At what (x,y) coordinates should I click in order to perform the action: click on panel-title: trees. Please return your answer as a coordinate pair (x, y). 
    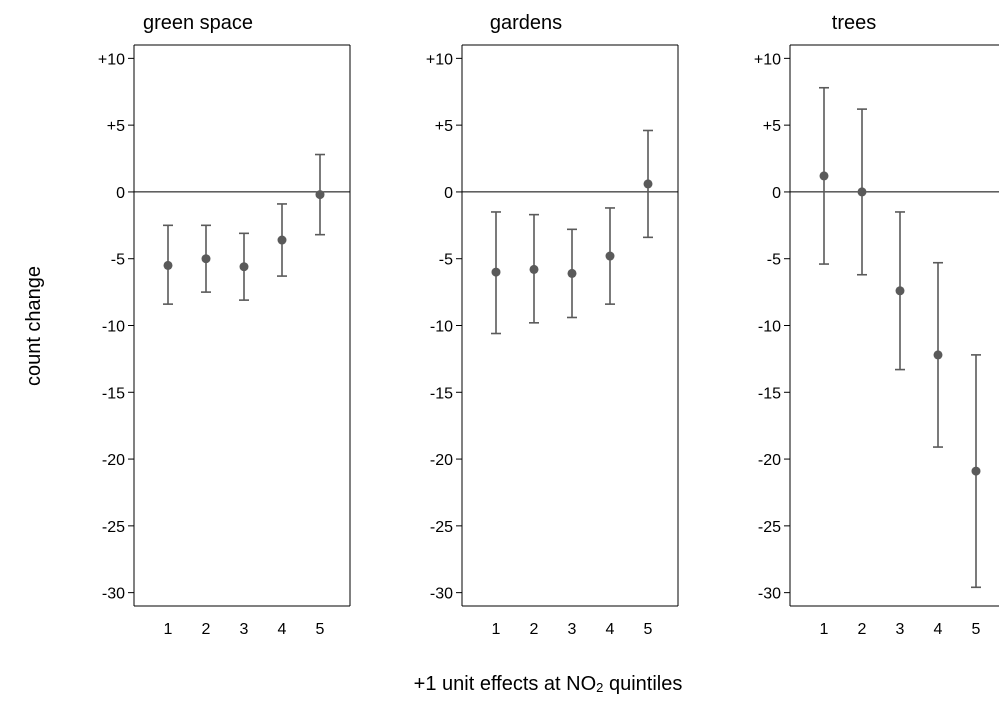
    Looking at the image, I should click on (854, 23).